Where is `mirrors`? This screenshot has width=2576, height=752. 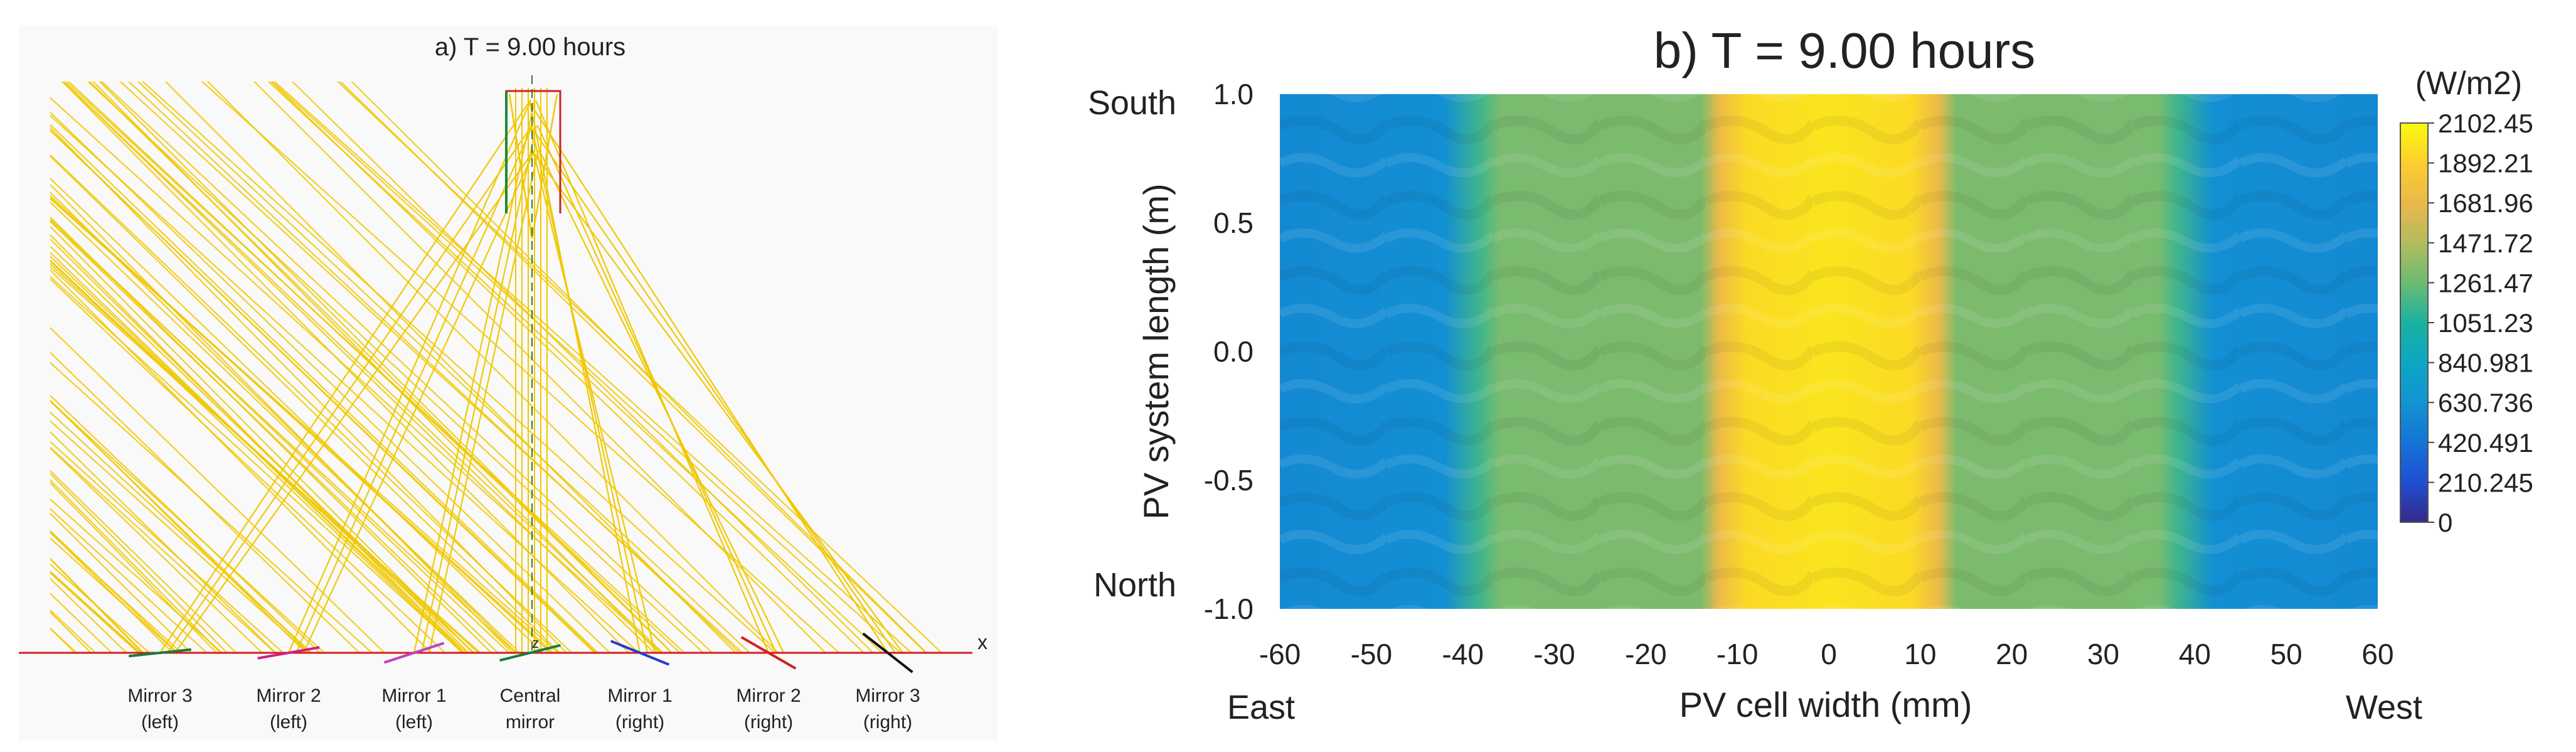
mirrors is located at coordinates (521, 653).